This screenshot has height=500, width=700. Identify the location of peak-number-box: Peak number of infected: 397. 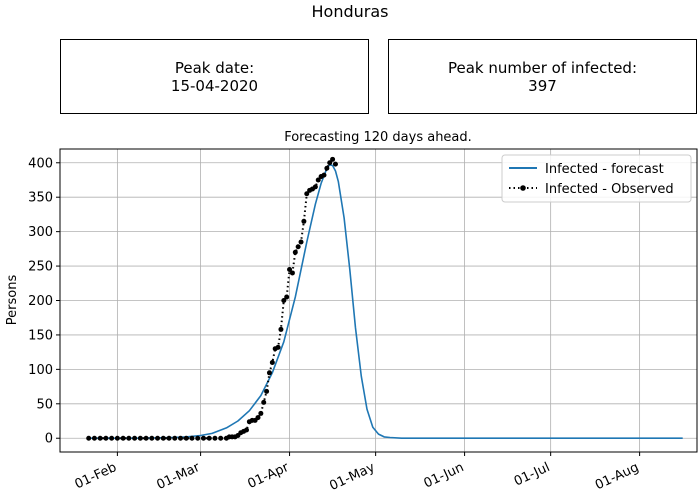
(542, 76).